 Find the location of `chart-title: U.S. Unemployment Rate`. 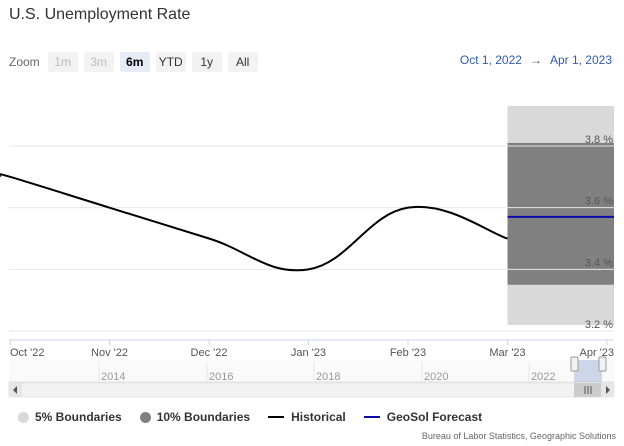

chart-title: U.S. Unemployment Rate is located at coordinates (100, 14).